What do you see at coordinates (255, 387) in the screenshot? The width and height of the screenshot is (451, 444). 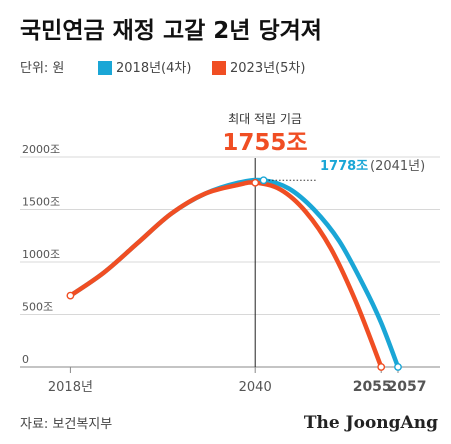 I see `x-tick-label: 2040` at bounding box center [255, 387].